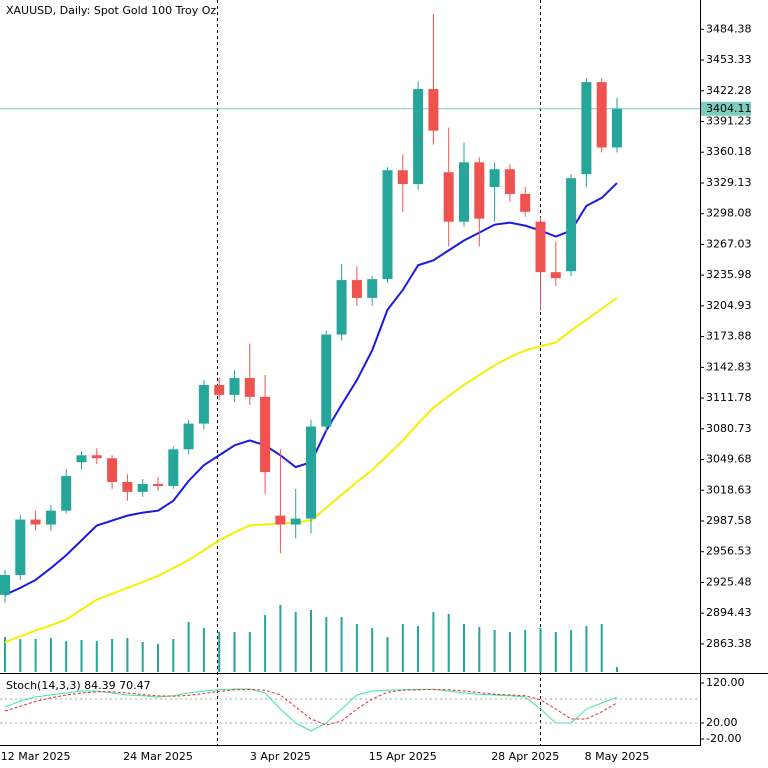  Describe the element at coordinates (729, 366) in the screenshot. I see `y-tick-label: 3142.83` at that location.